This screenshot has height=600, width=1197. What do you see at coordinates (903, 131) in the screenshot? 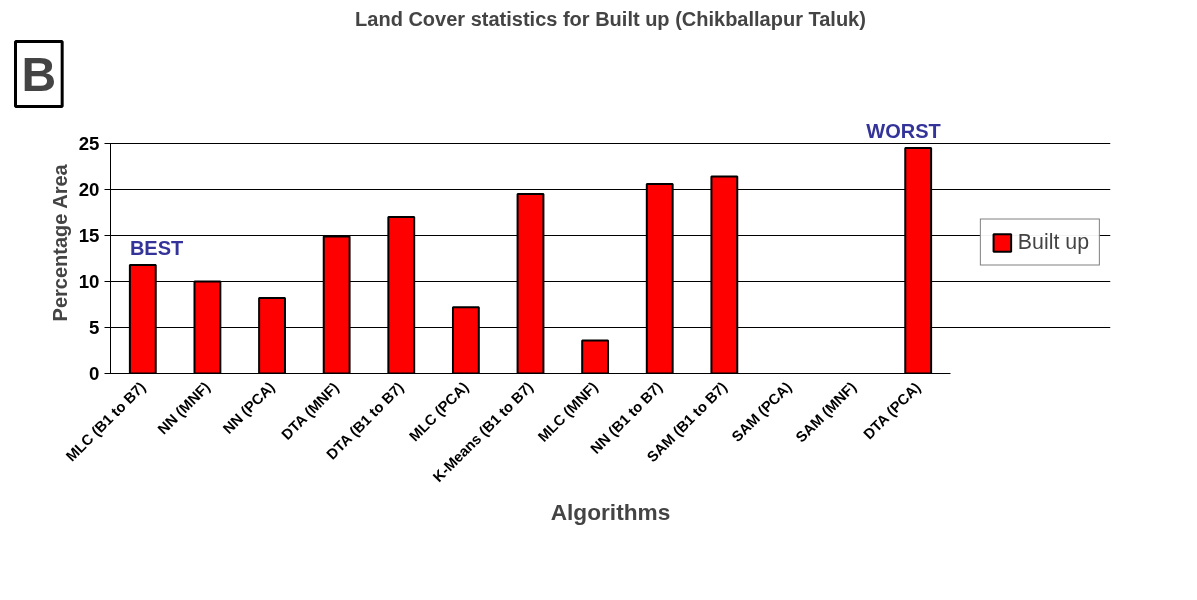
I see `annotation: WORST` at bounding box center [903, 131].